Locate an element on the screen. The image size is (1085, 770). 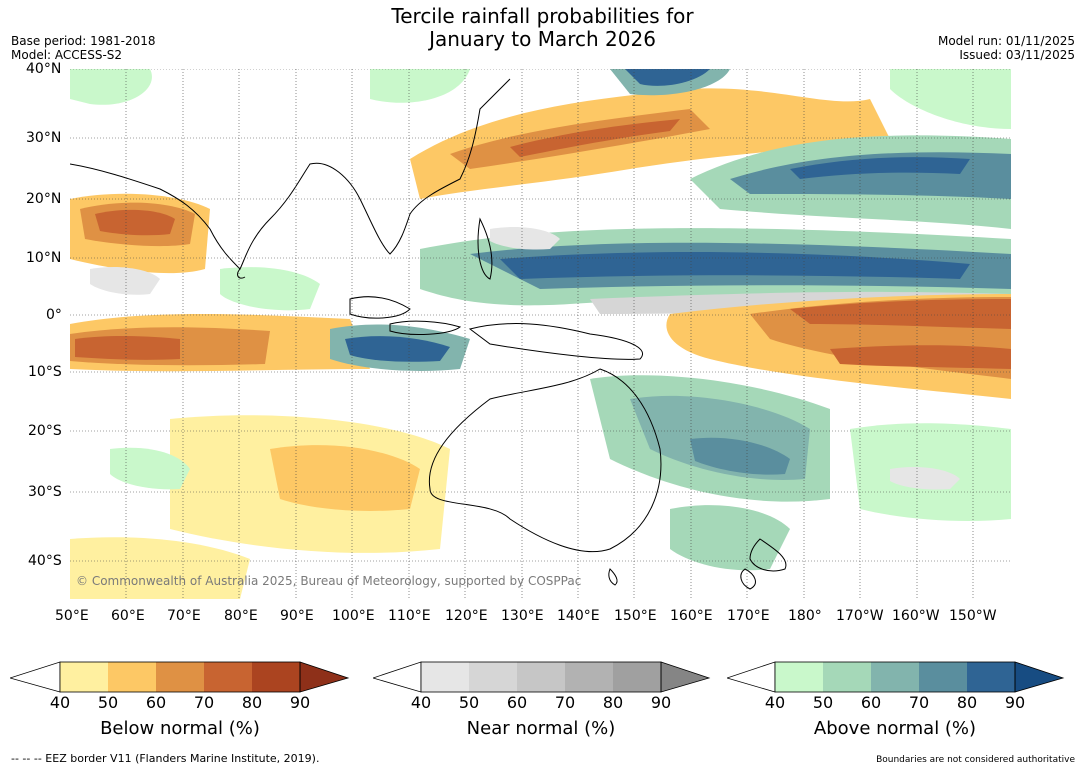
colorbar-title-above: Above normal (%) is located at coordinates (895, 728).